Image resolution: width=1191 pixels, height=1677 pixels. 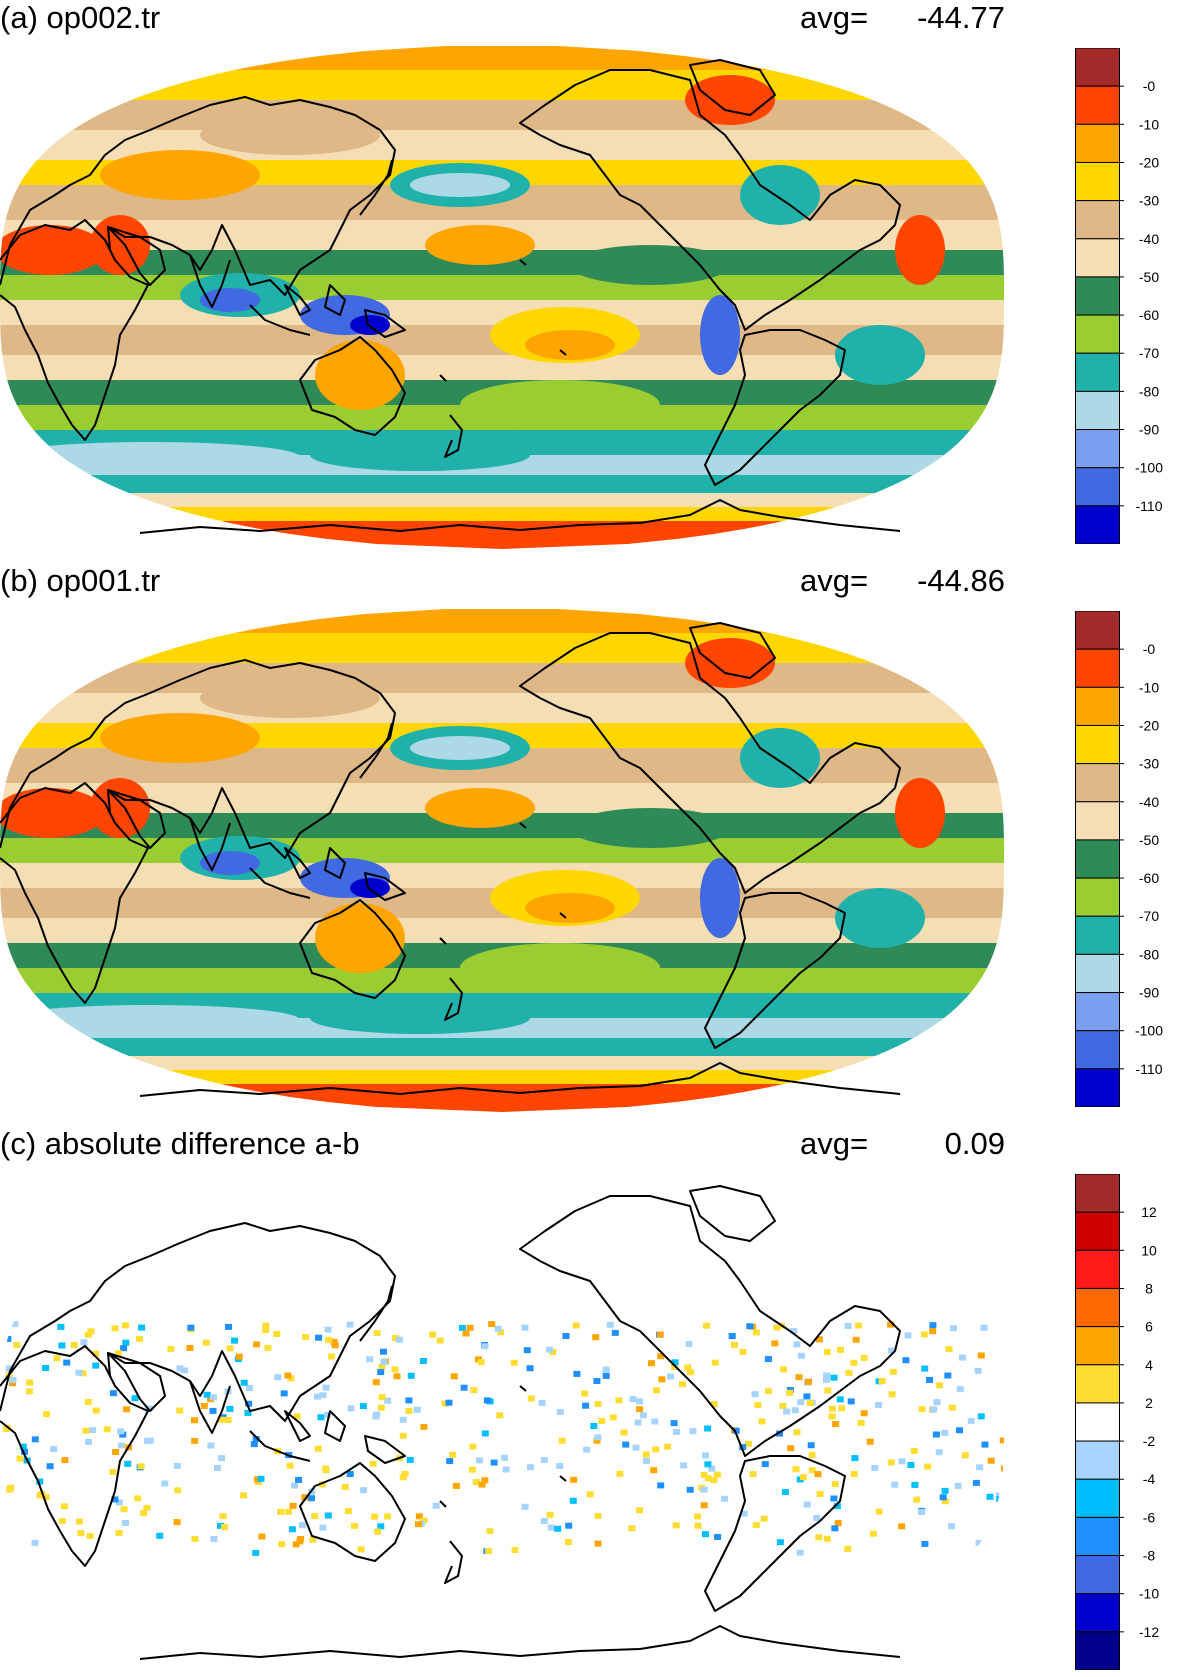 What do you see at coordinates (961, 580) in the screenshot?
I see `avg-value: -44.86` at bounding box center [961, 580].